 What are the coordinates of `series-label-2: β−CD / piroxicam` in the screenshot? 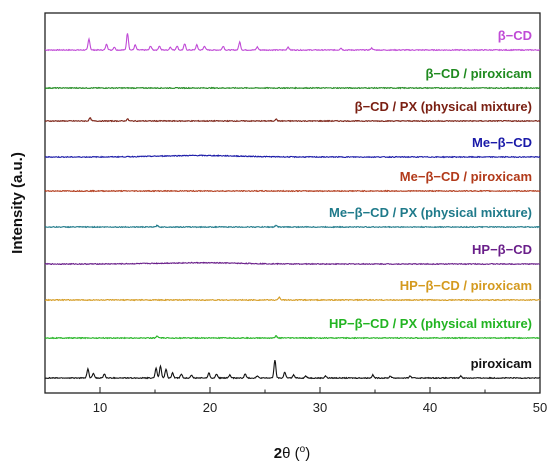 It's located at (478, 73).